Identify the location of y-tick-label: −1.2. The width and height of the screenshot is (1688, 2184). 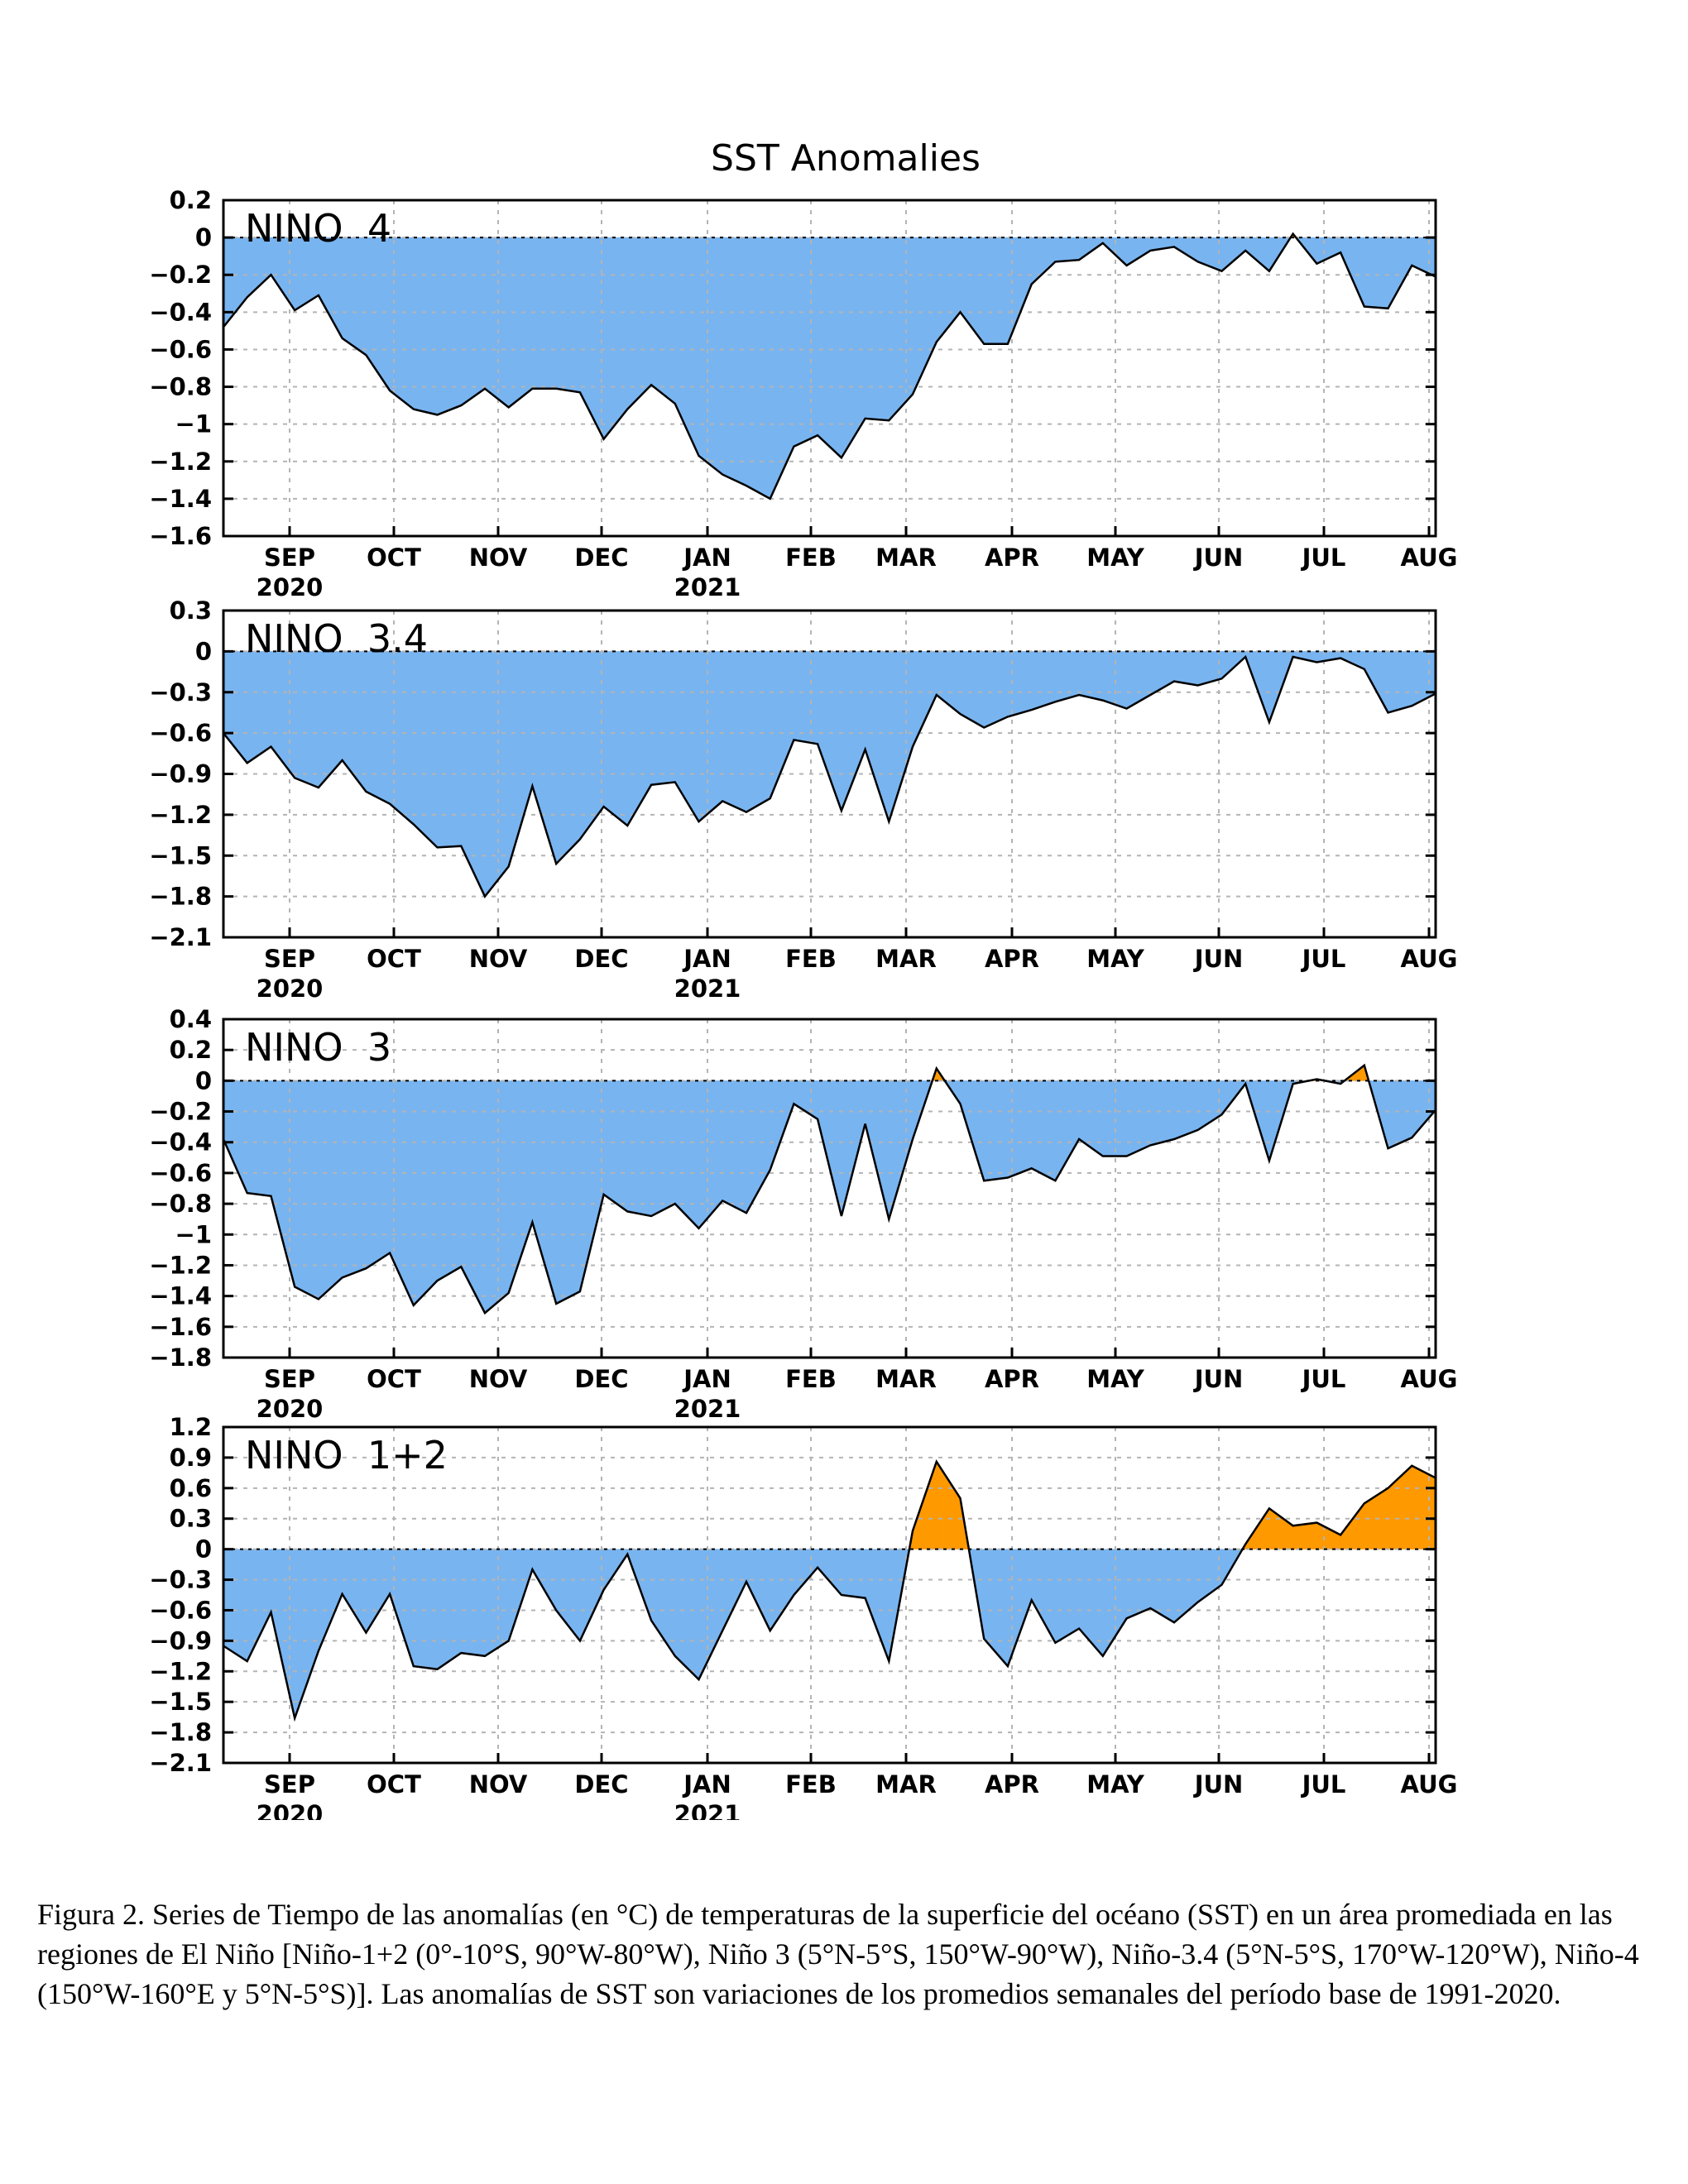
(180, 815).